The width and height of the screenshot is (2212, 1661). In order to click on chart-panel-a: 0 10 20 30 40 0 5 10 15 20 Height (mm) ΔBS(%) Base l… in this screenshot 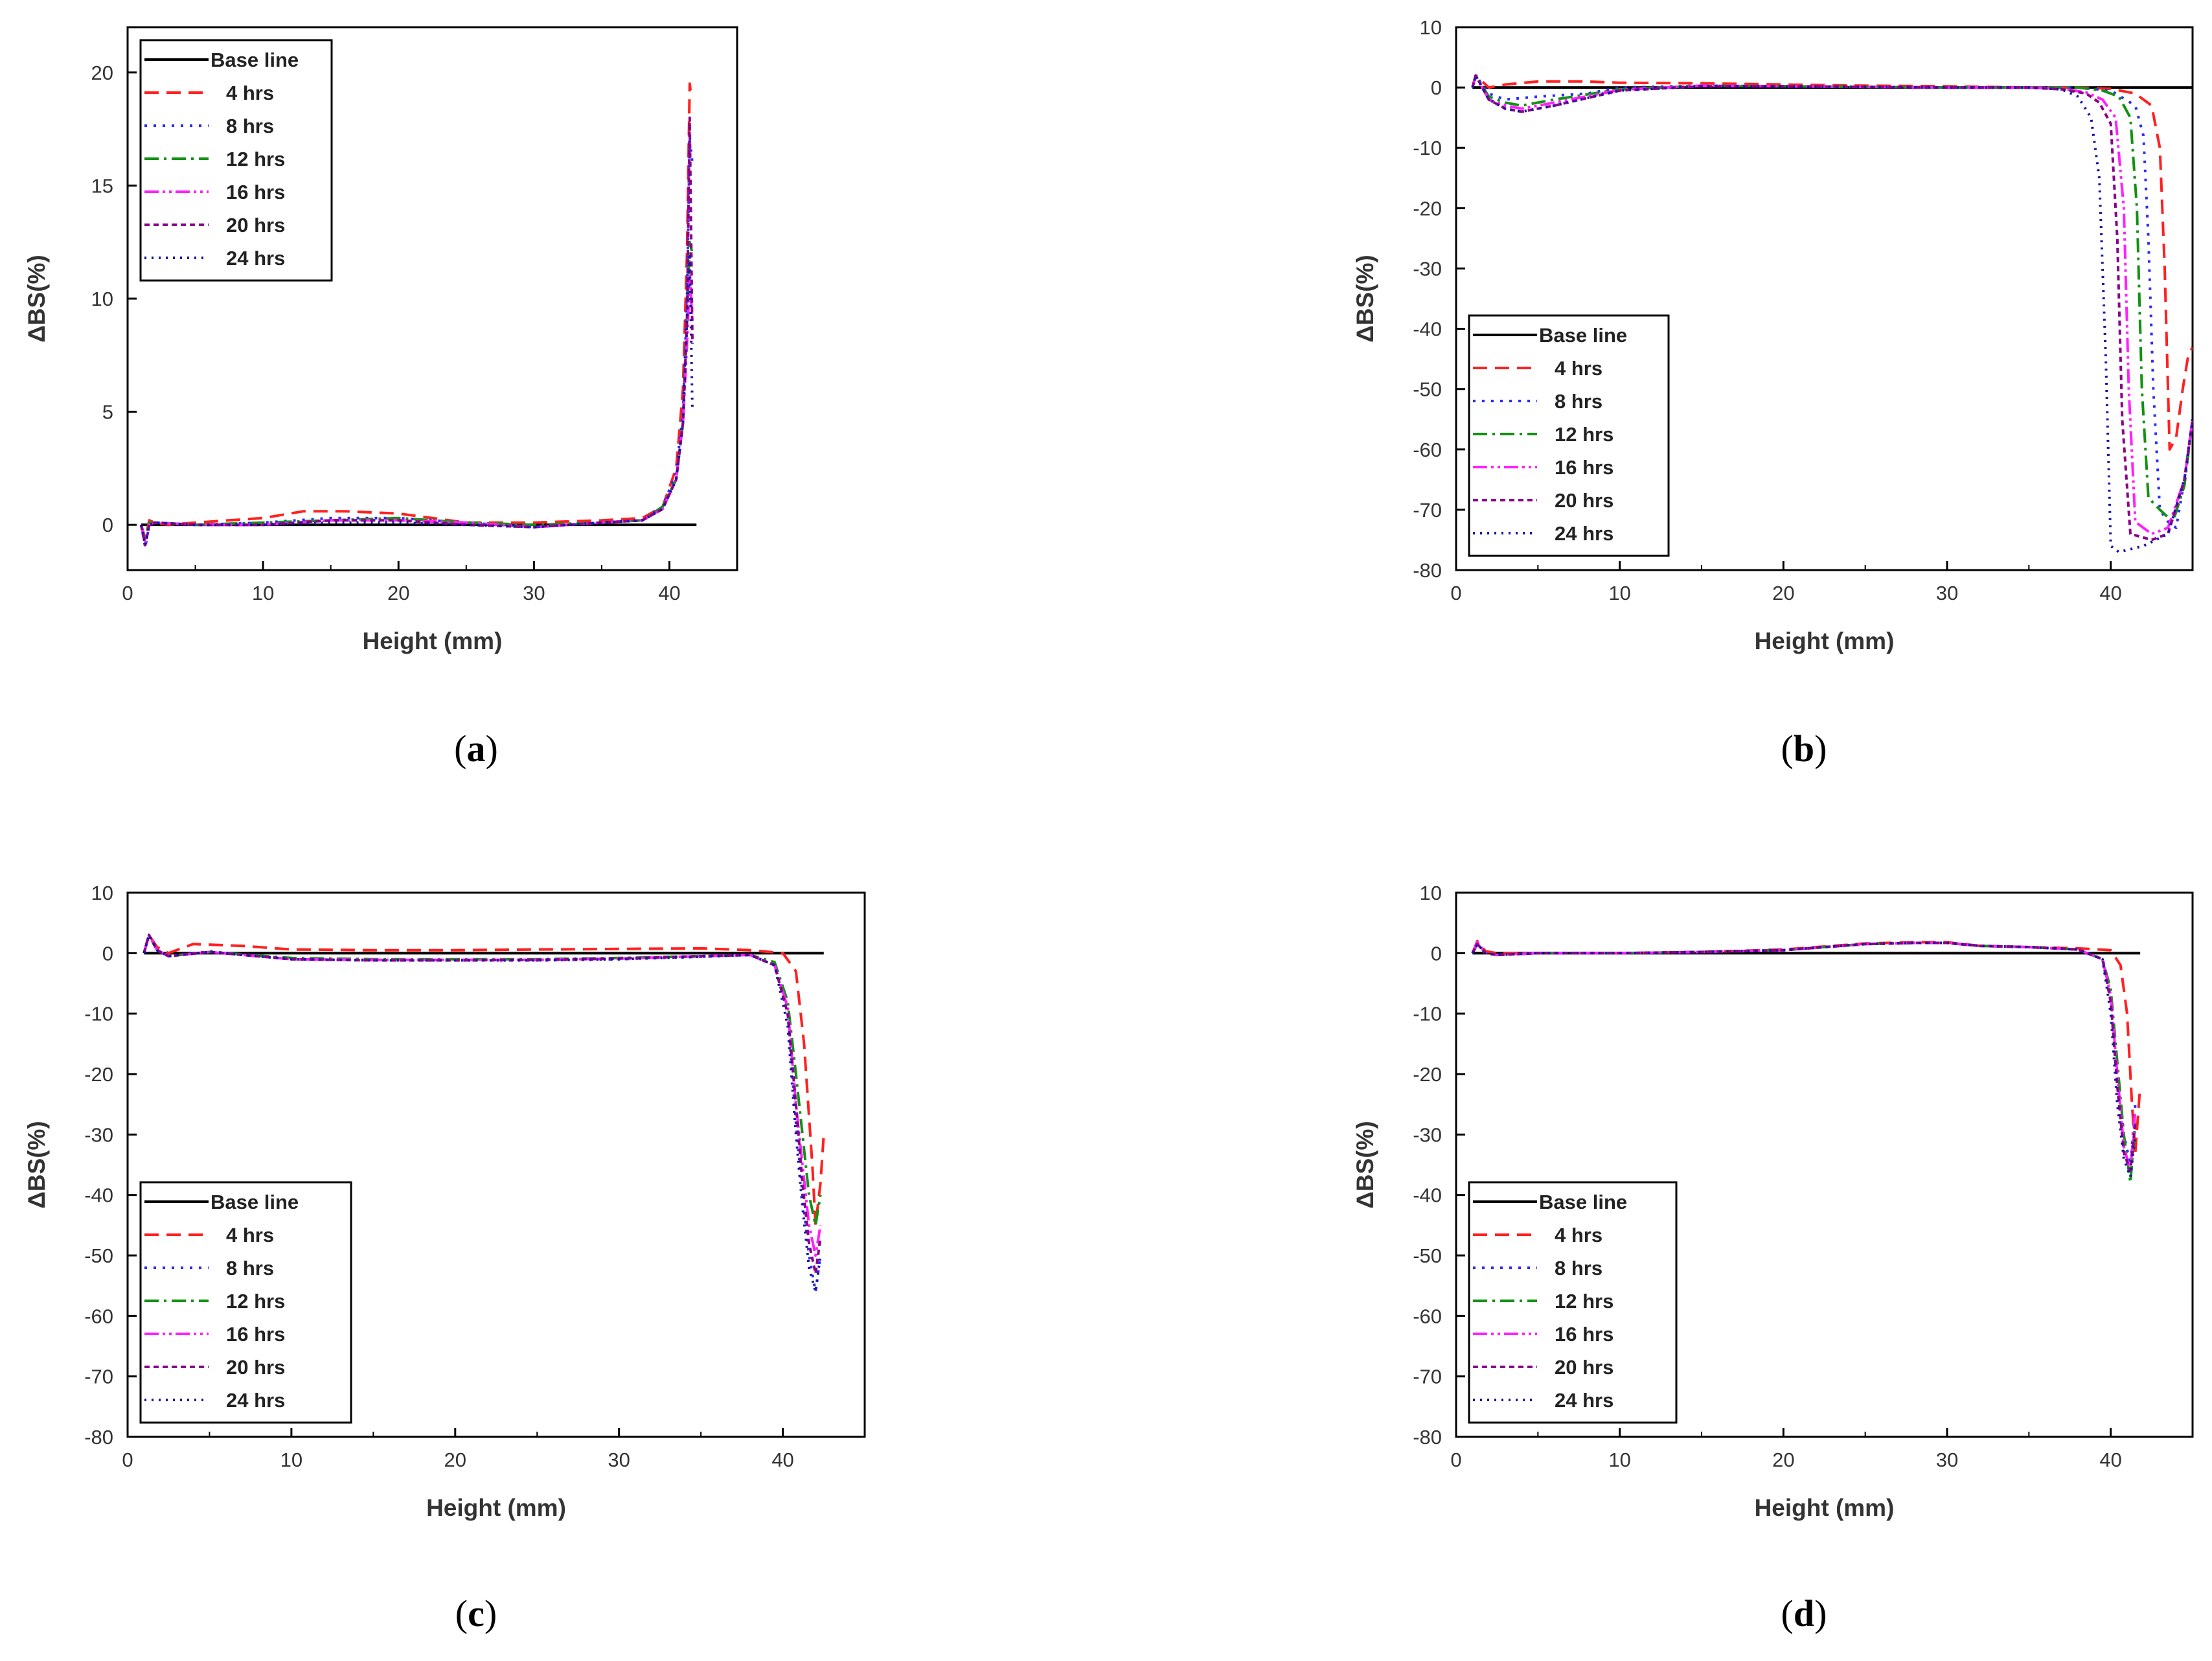, I will do `click(380, 340)`.